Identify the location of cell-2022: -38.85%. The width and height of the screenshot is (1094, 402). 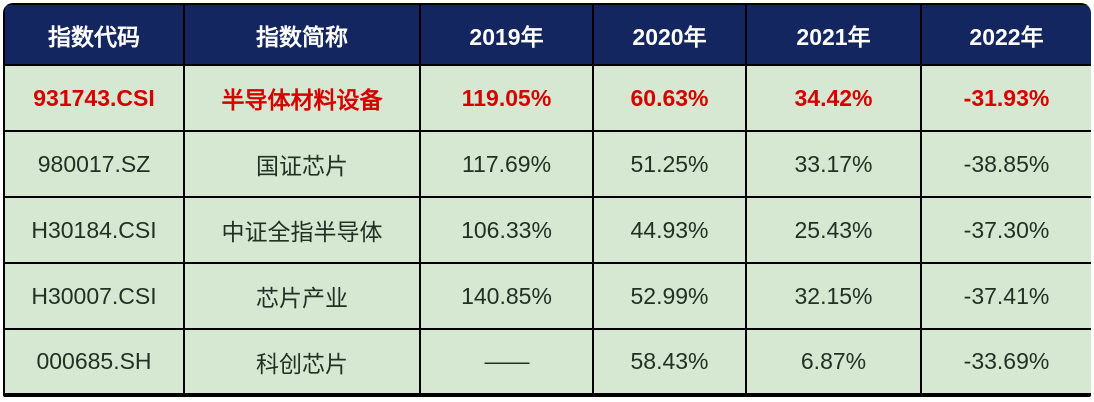
(1005, 164).